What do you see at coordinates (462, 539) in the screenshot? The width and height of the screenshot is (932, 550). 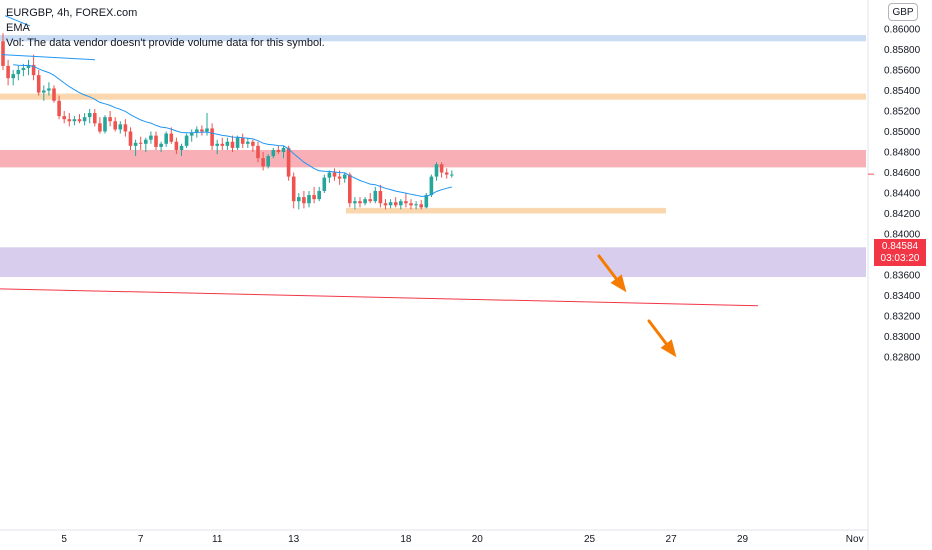 I see `time-axis: 5 7 11 13 18 20 25 27 29 Nov` at bounding box center [462, 539].